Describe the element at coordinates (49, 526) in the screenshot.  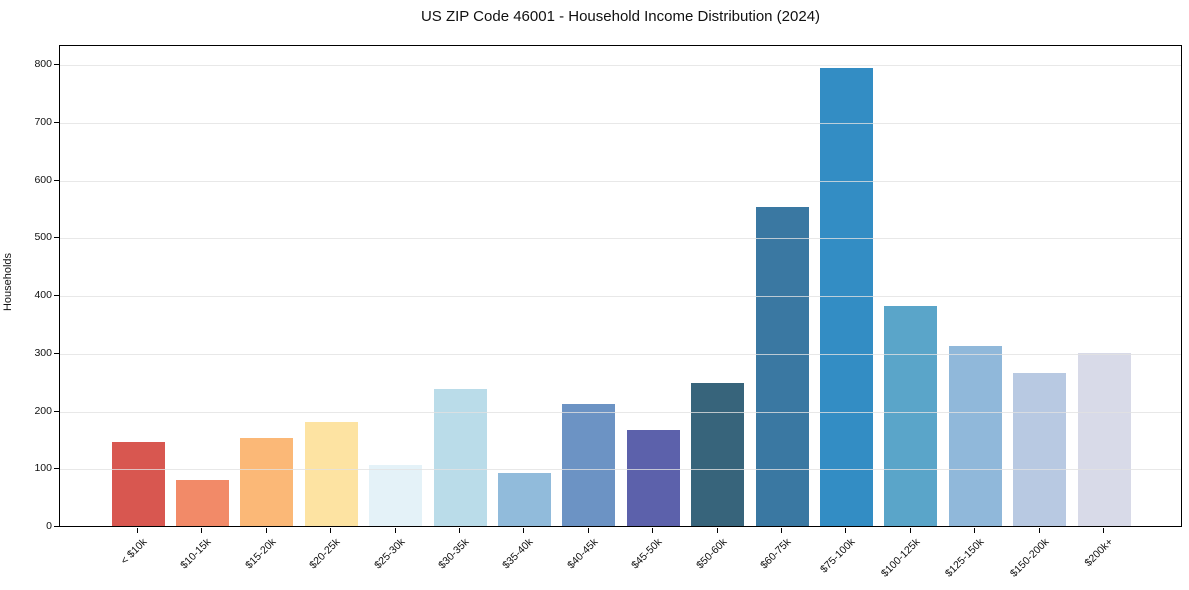
I see `y-tick-label: 0` at that location.